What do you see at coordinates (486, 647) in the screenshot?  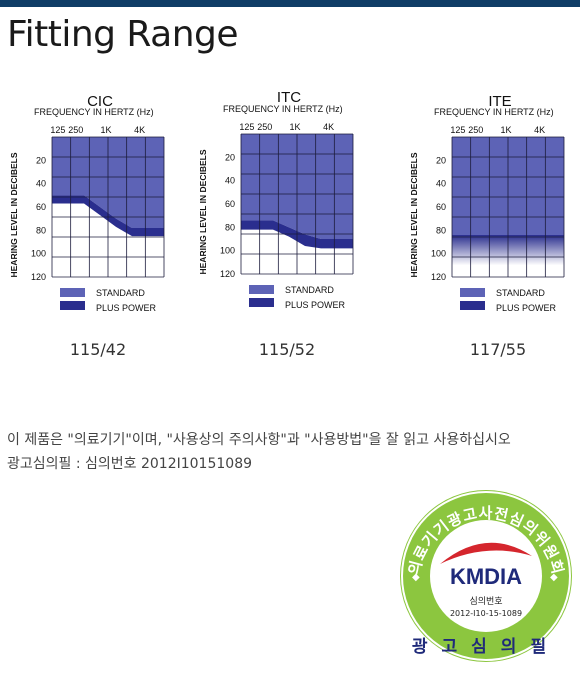 I see `seal-bottom-text: 광고심의필` at bounding box center [486, 647].